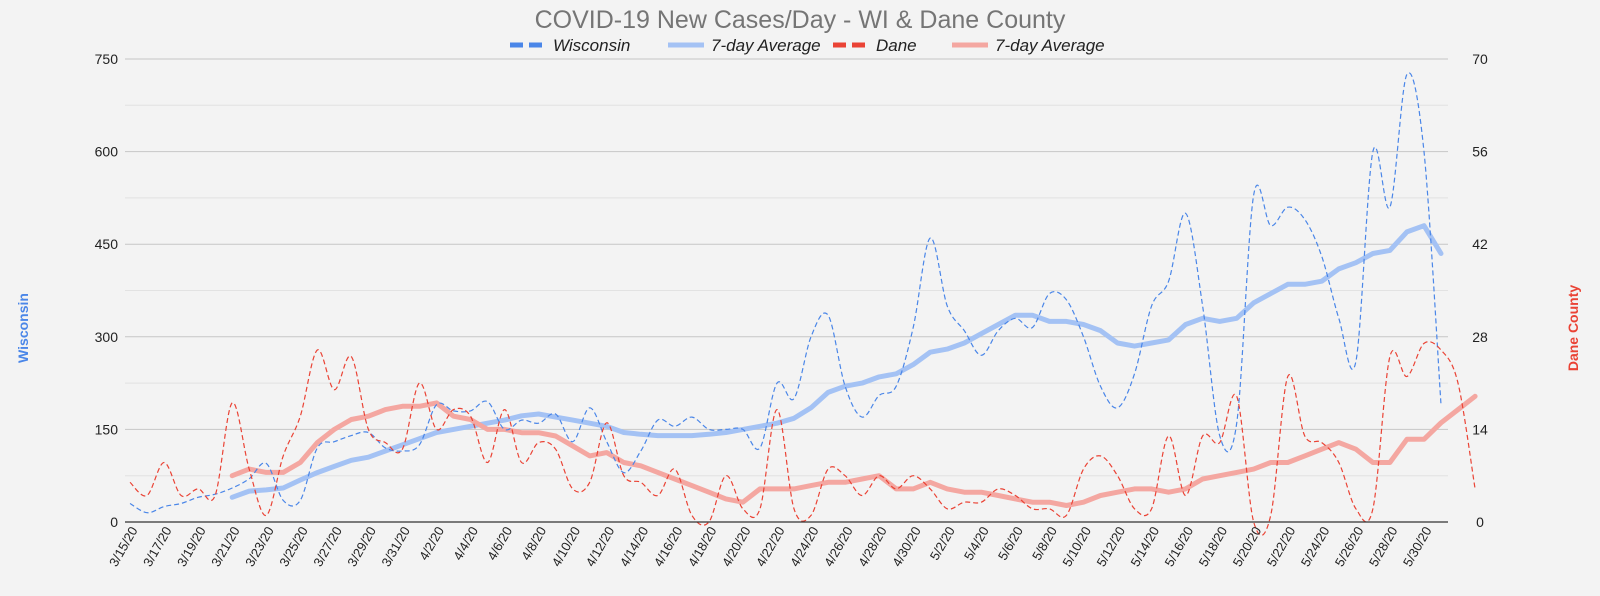  I want to click on x-tick-label: 3/23/20, so click(259, 546).